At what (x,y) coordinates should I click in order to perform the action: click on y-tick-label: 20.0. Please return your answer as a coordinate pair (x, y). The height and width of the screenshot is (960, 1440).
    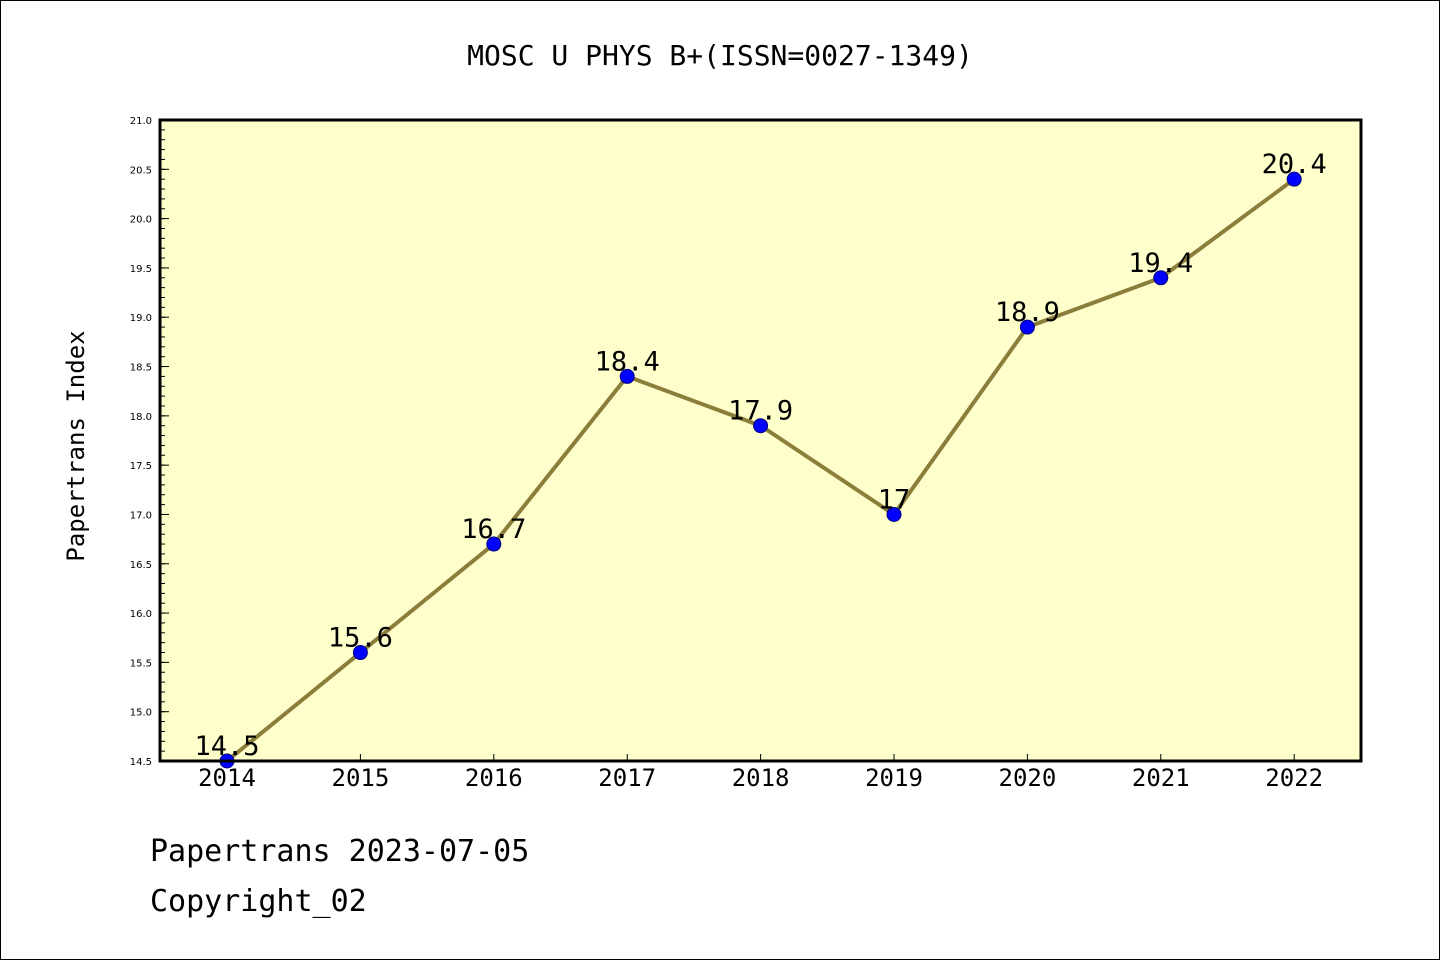
    Looking at the image, I should click on (141, 220).